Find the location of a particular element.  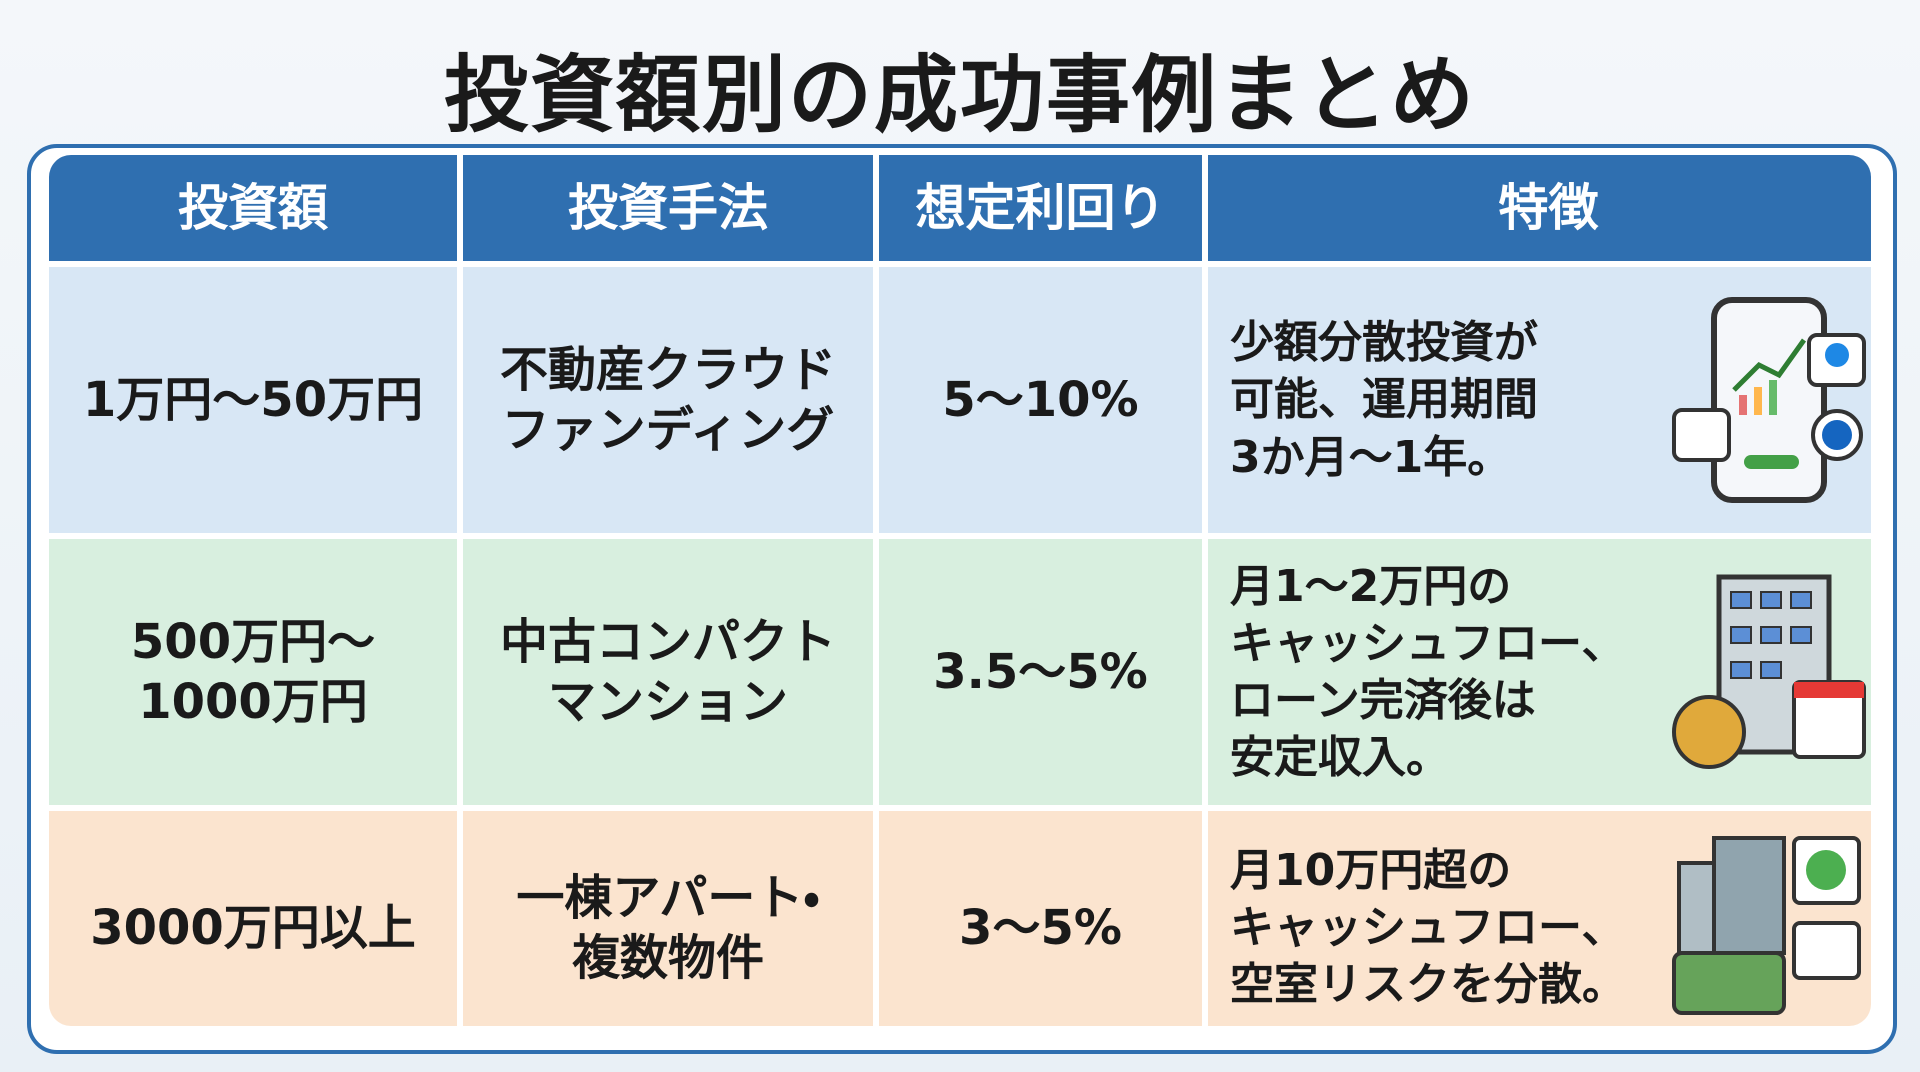

yield-cell: 3.5〜5% is located at coordinates (1040, 672).